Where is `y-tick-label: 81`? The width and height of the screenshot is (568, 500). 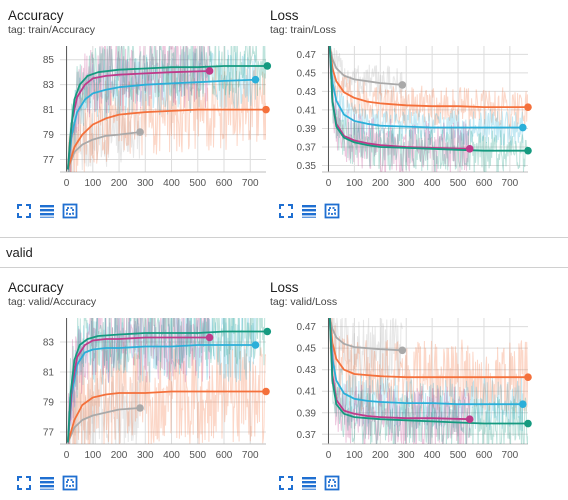
y-tick-label: 81 is located at coordinates (49, 373).